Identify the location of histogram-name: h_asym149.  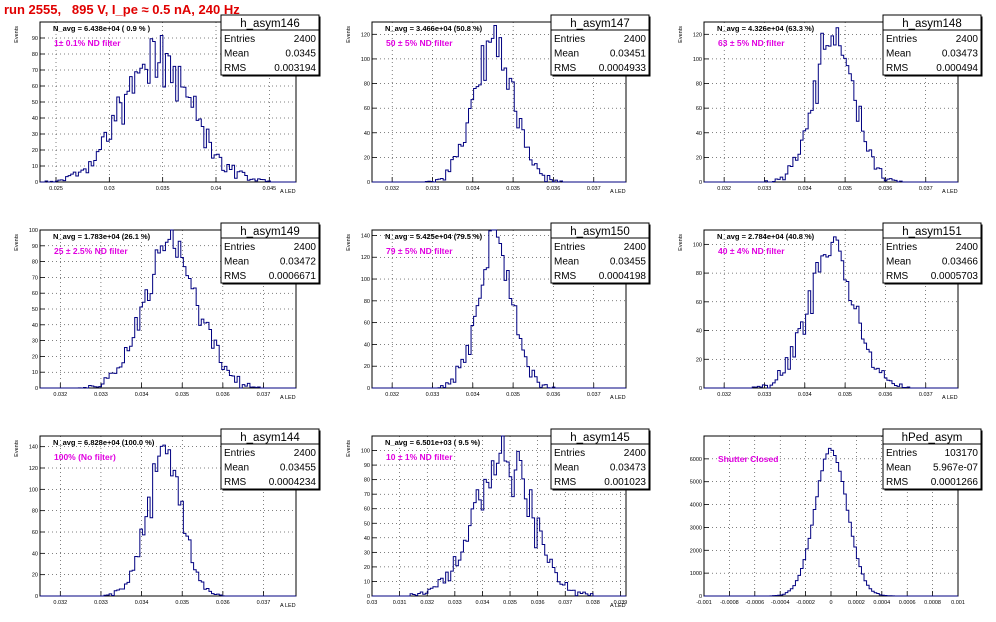
(269, 232).